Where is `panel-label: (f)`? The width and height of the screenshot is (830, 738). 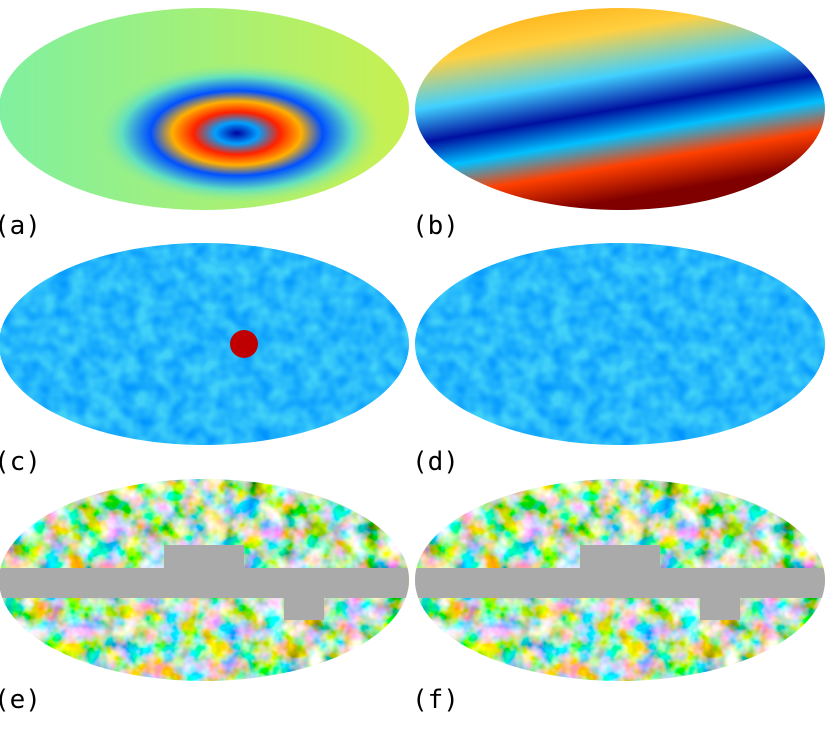
panel-label: (f) is located at coordinates (435, 700).